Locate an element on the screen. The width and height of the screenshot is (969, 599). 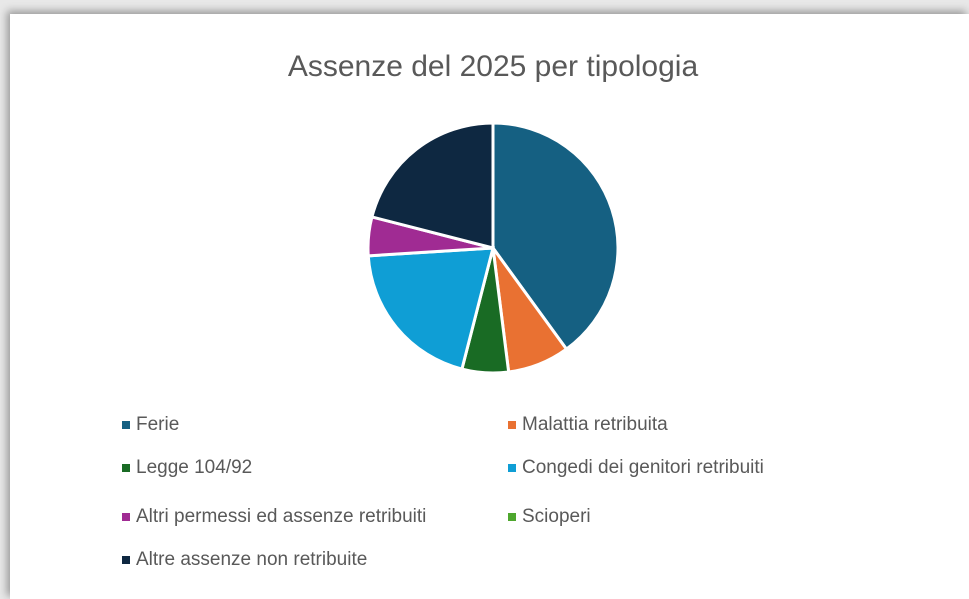
legend-label: Altri permessi ed assenze retribuiti is located at coordinates (281, 516).